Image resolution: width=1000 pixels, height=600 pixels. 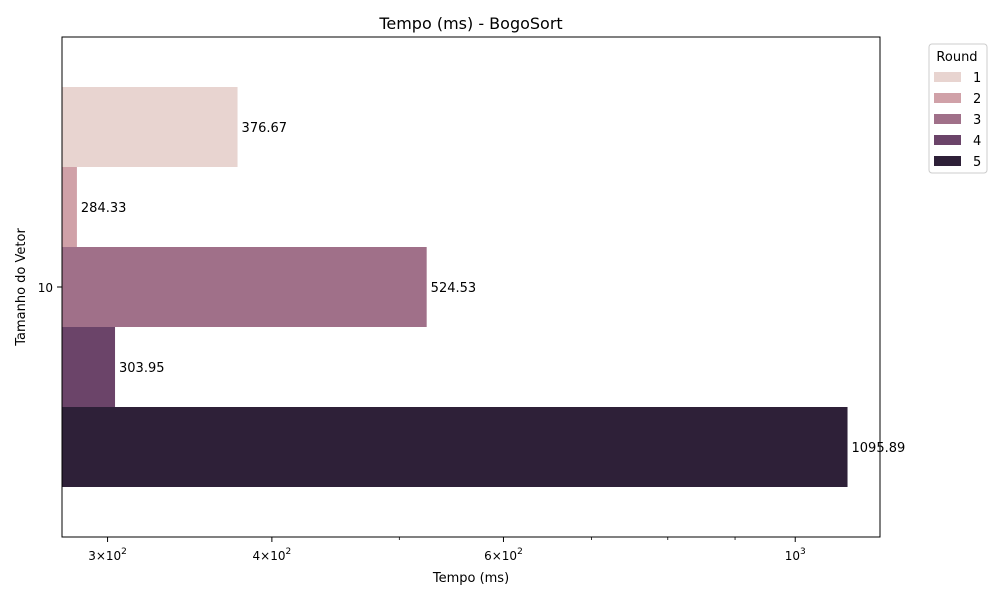 What do you see at coordinates (21, 287) in the screenshot?
I see `y-axis-label: Tamanho do Vetor` at bounding box center [21, 287].